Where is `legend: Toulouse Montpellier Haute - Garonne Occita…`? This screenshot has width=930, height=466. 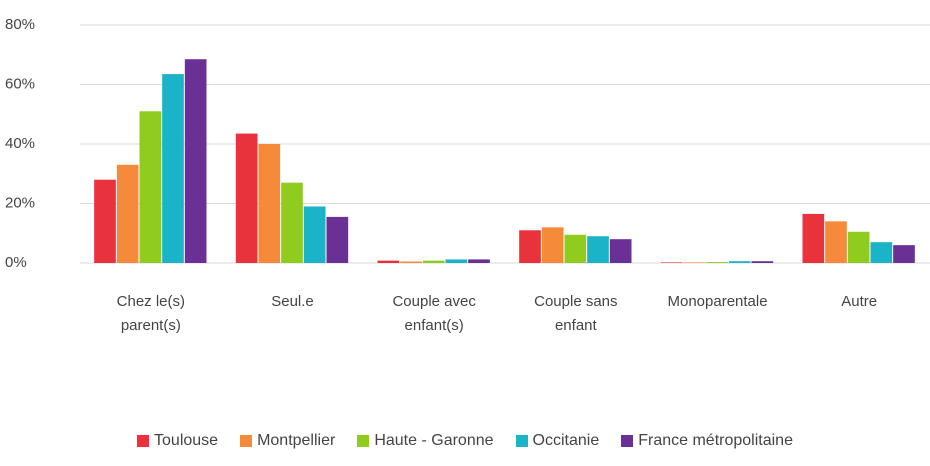 legend: Toulouse Montpellier Haute - Garonne Occita… is located at coordinates (465, 441).